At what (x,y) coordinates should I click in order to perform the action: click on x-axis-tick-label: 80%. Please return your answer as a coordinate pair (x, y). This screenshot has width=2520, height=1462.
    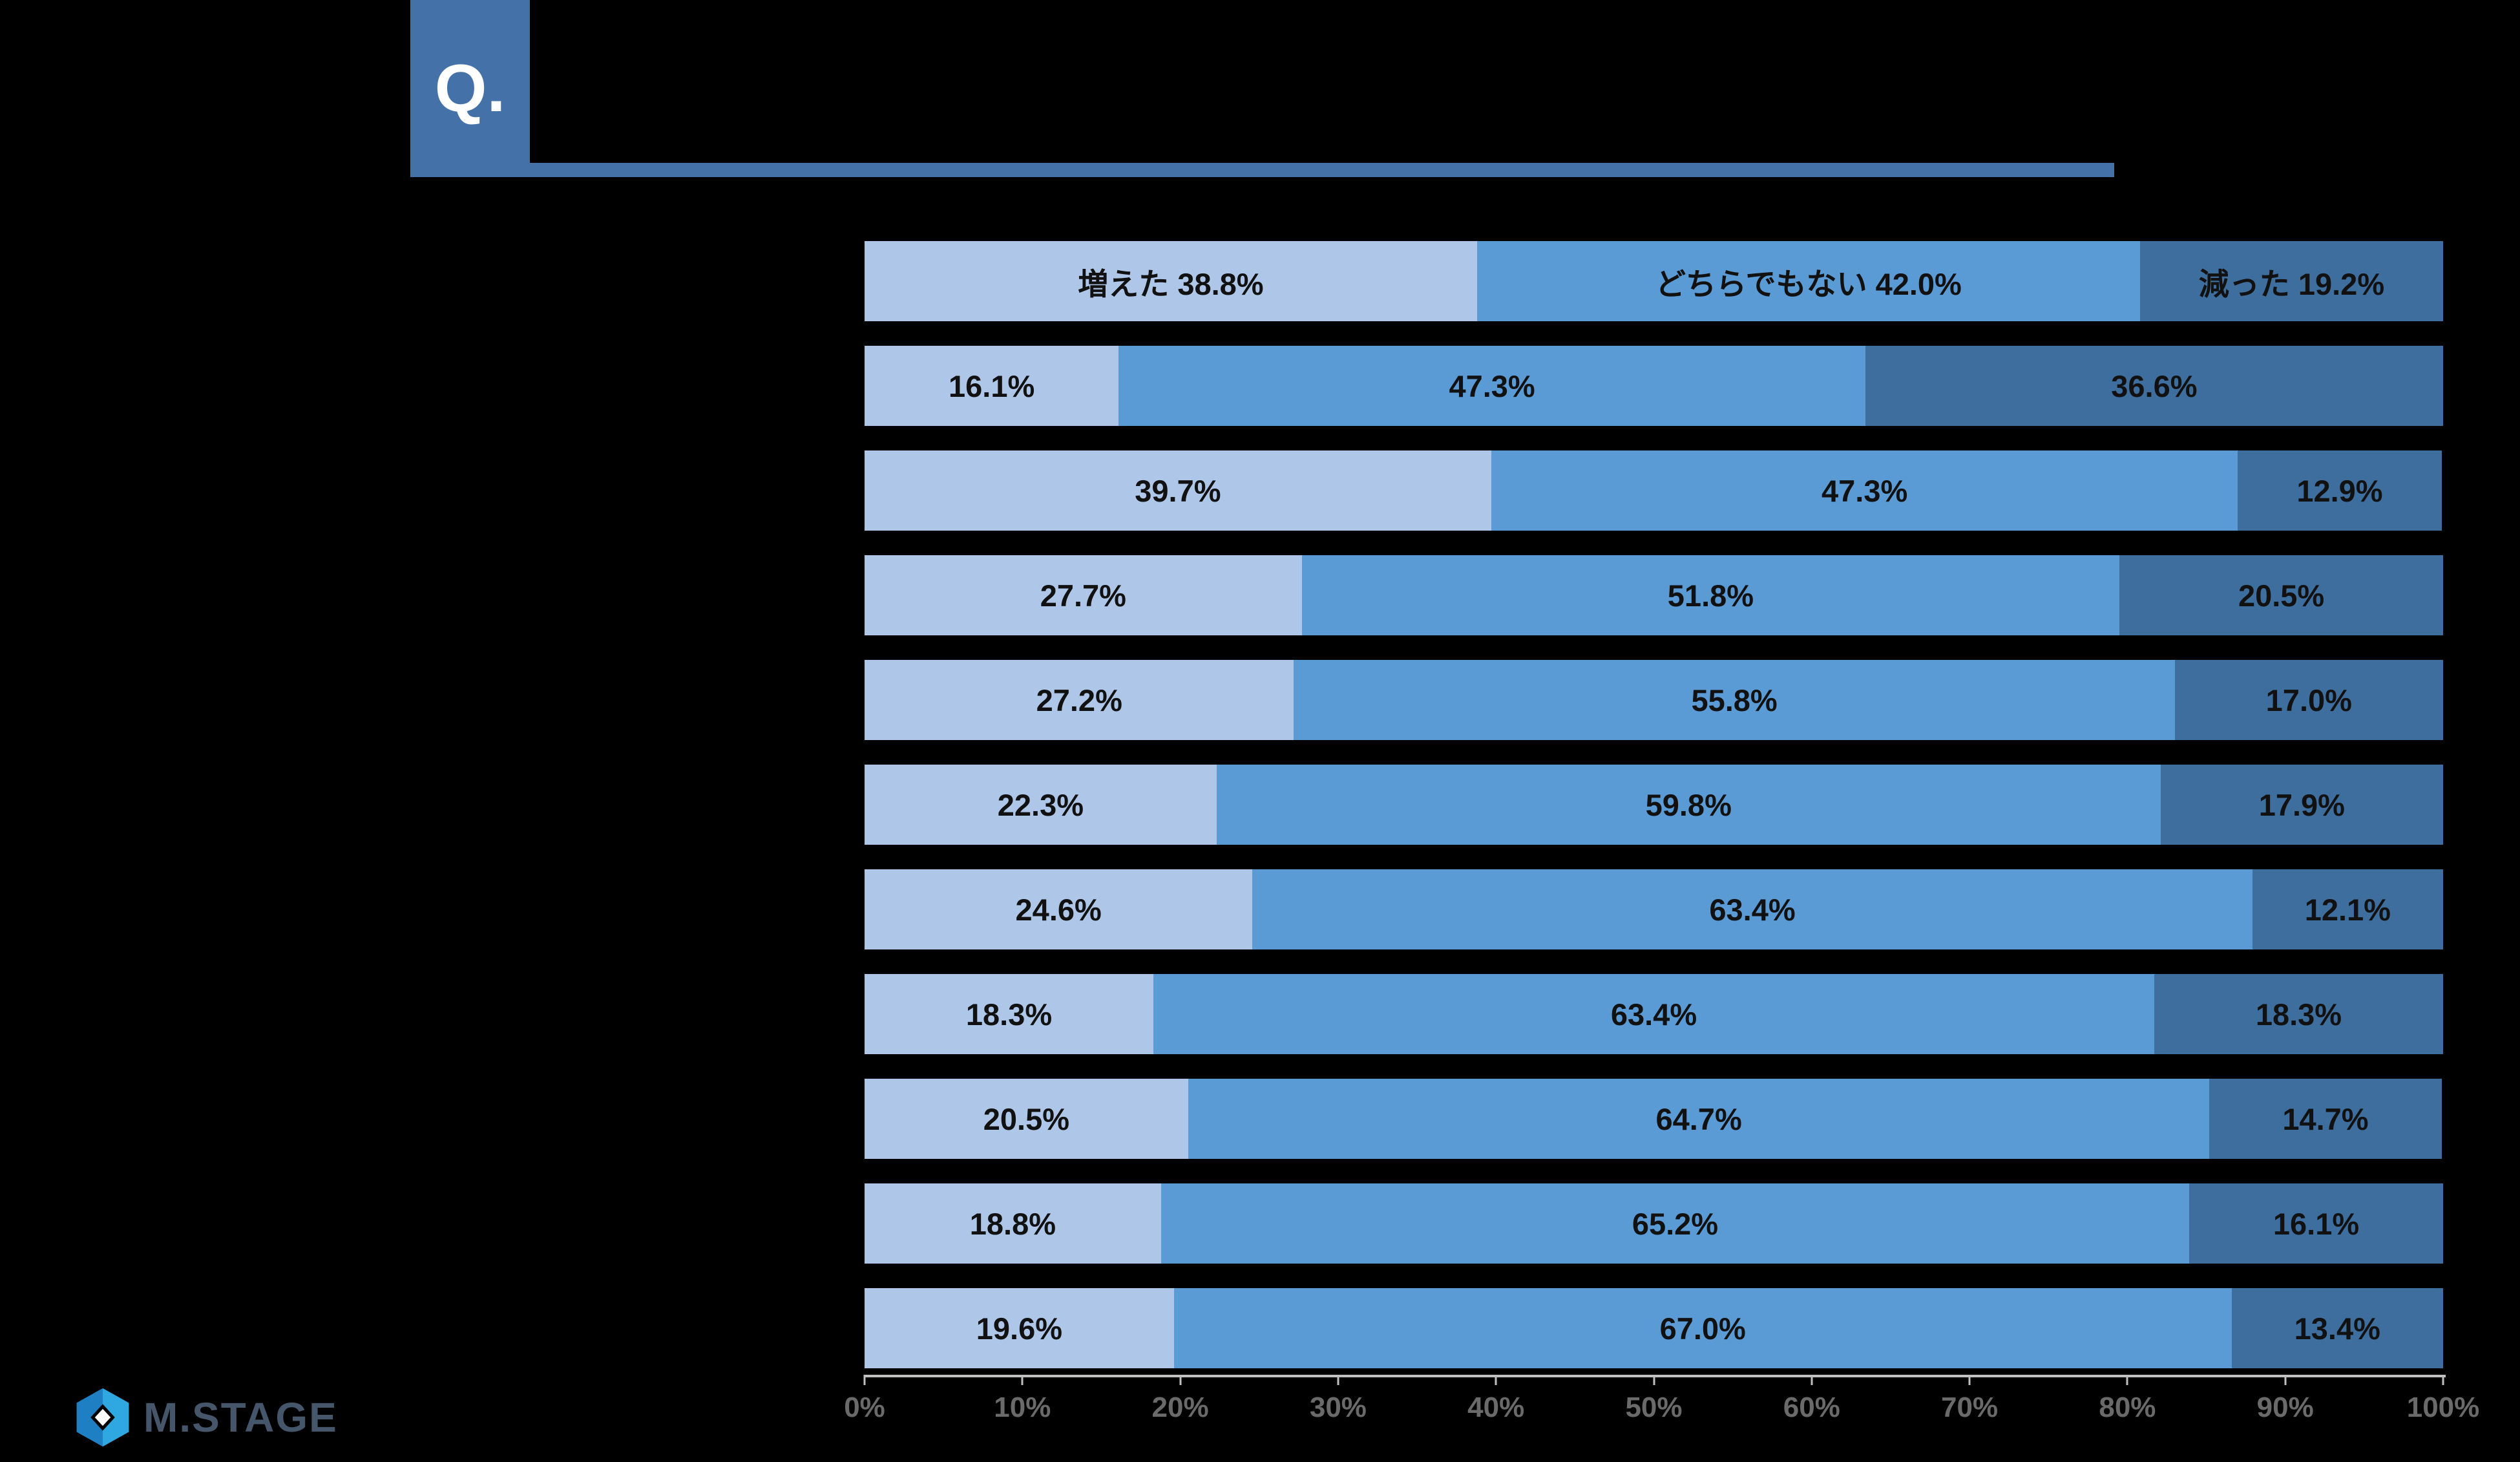
    Looking at the image, I should click on (2127, 1407).